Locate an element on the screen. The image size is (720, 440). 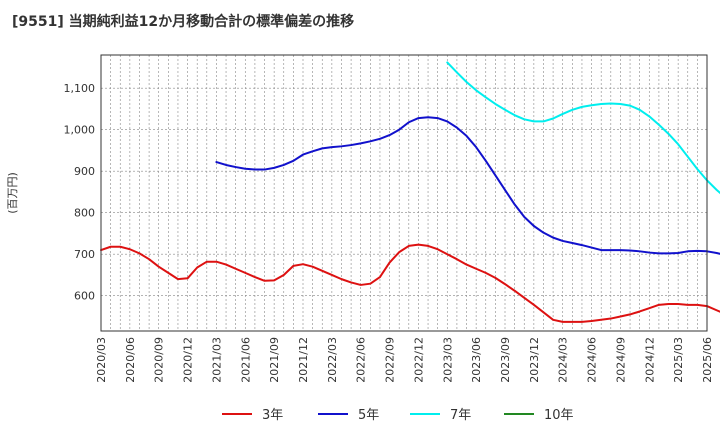
chart-title: [9551] 当期純利益12か月移動合計の標準偏差の推移 is located at coordinates (183, 21).